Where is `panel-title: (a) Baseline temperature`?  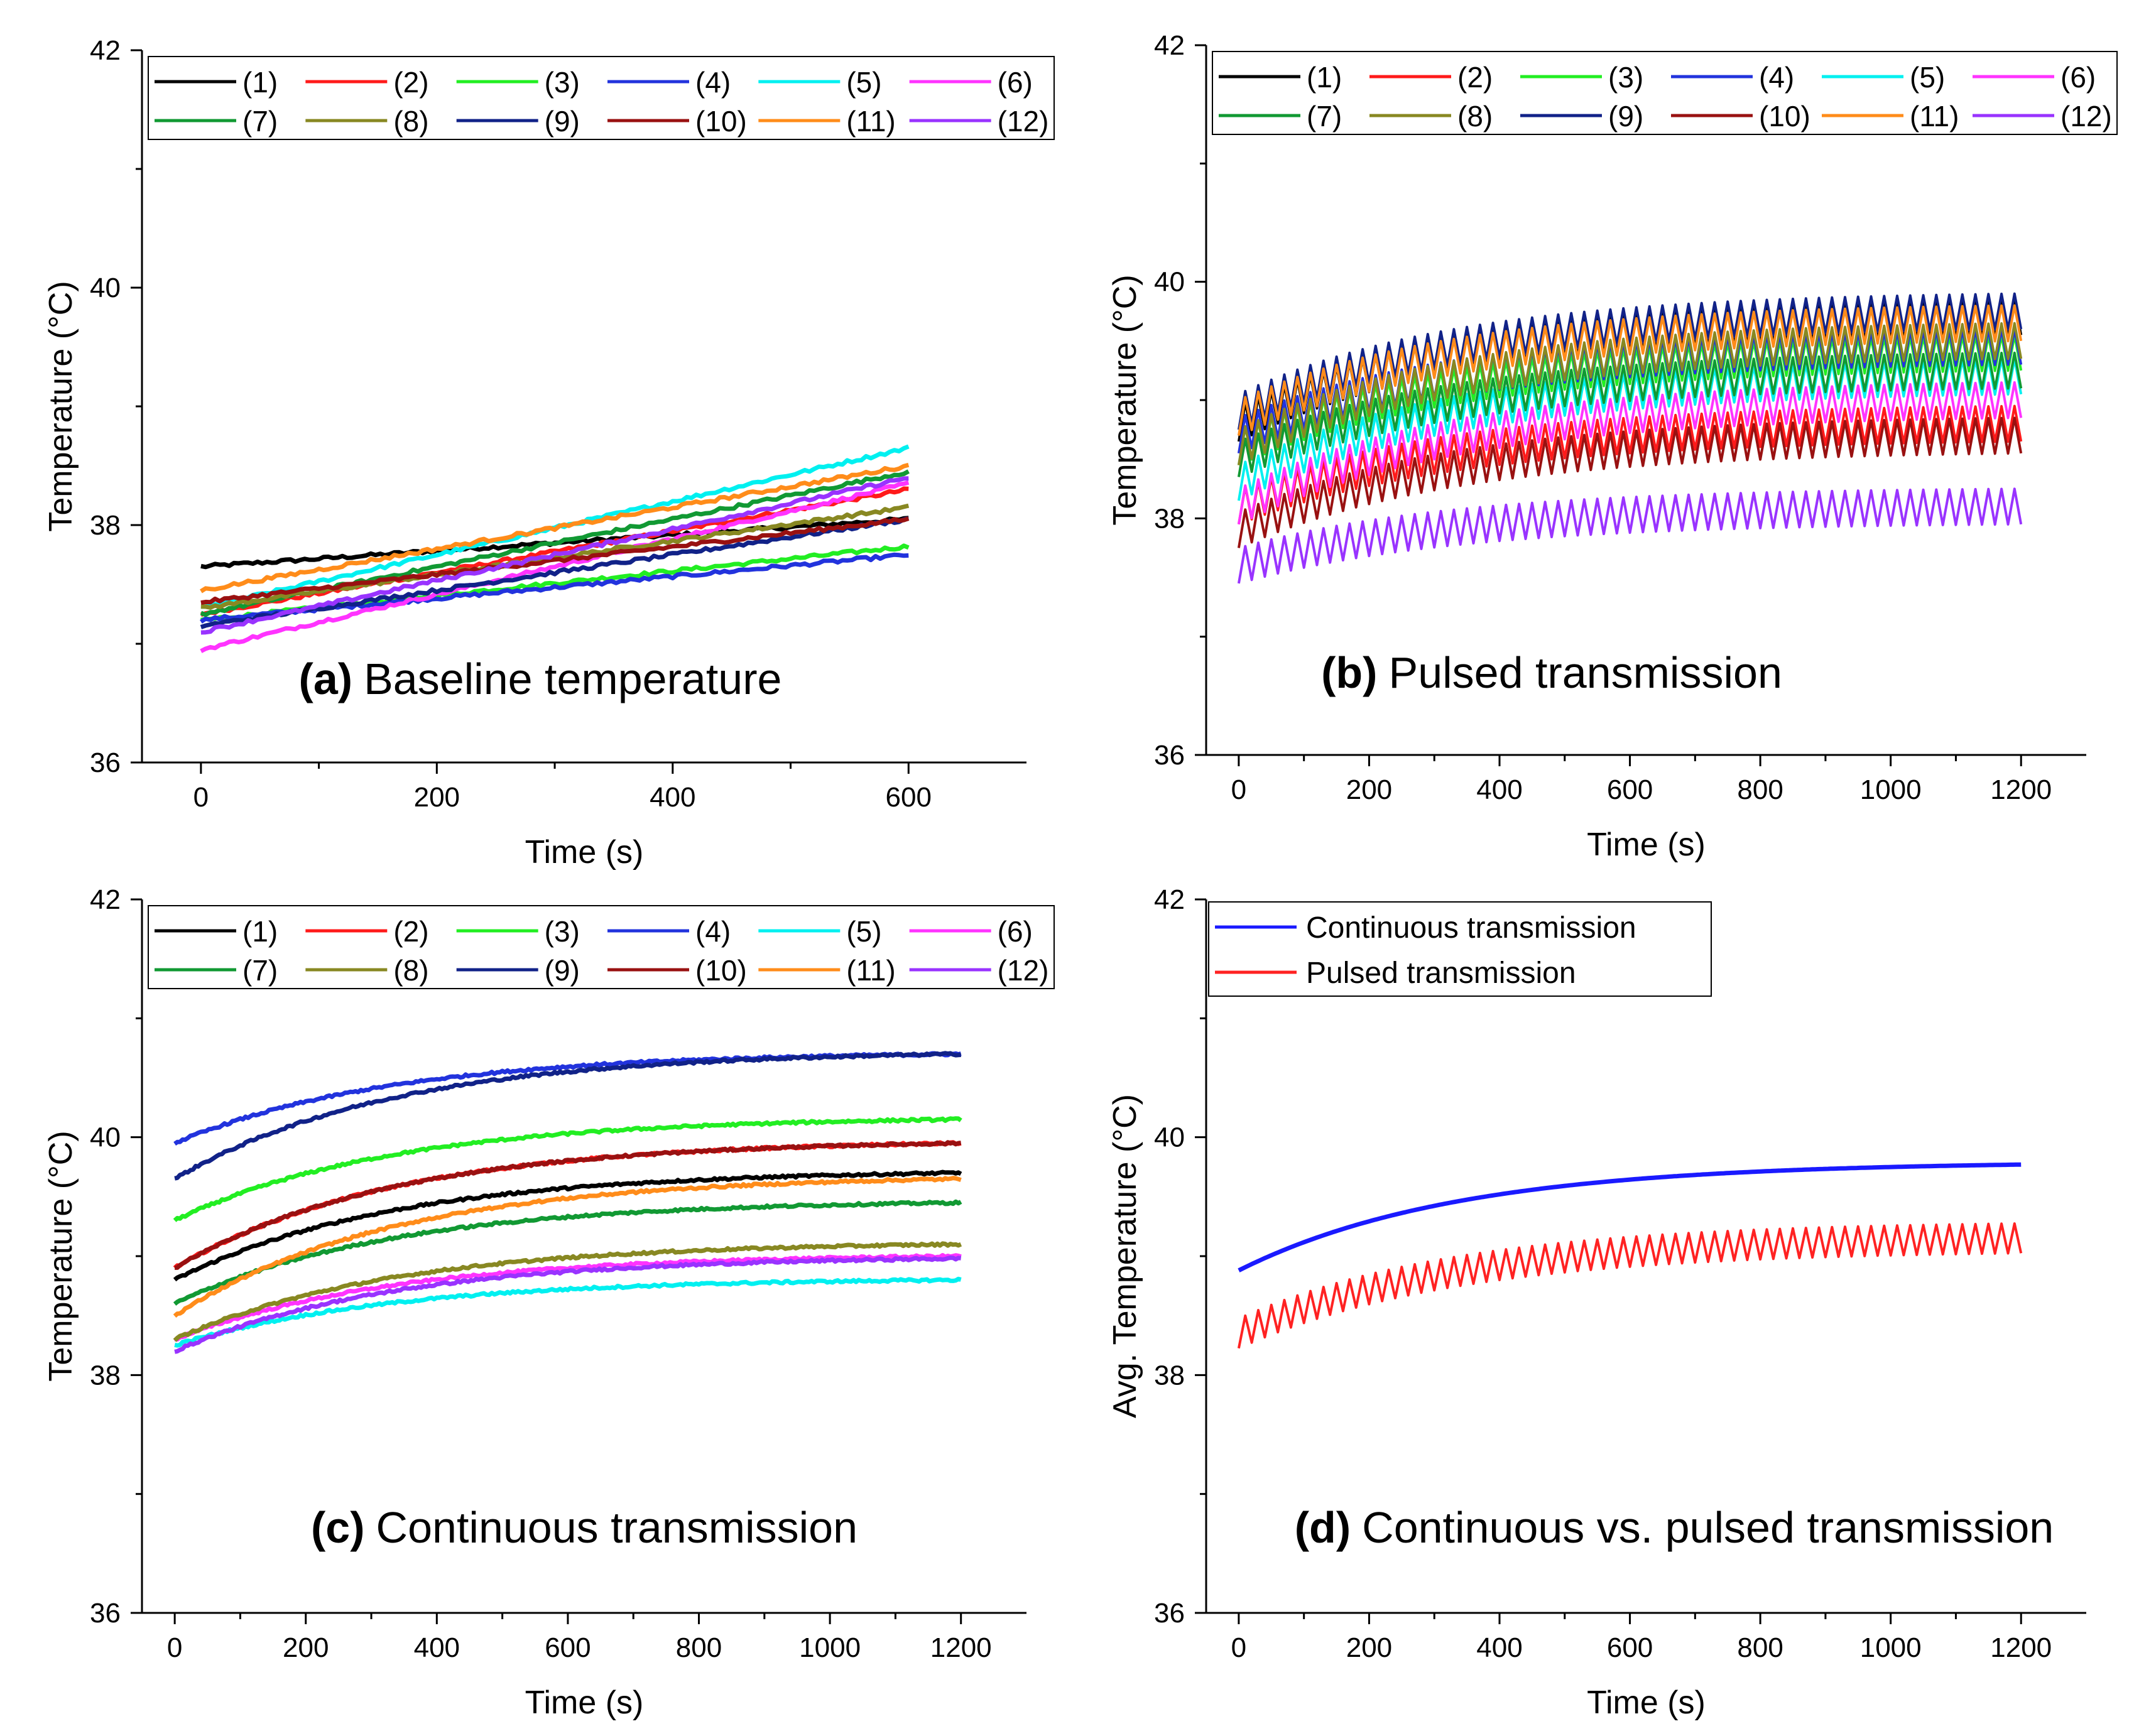
panel-title: (a) Baseline temperature is located at coordinates (540, 679).